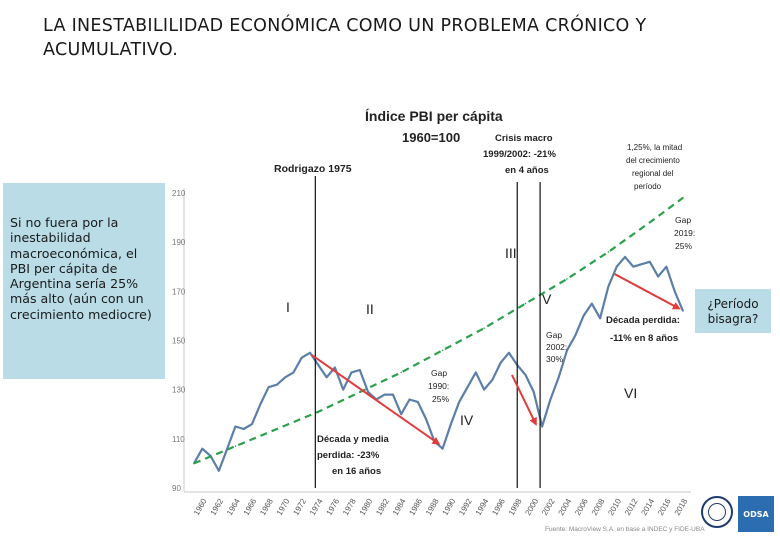 The height and width of the screenshot is (540, 780). Describe the element at coordinates (482, 507) in the screenshot. I see `x-tick-label: 1994` at that location.